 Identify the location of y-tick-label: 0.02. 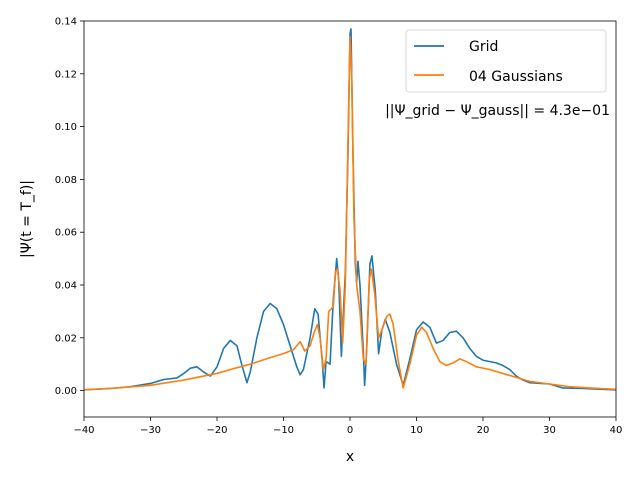
(66, 338).